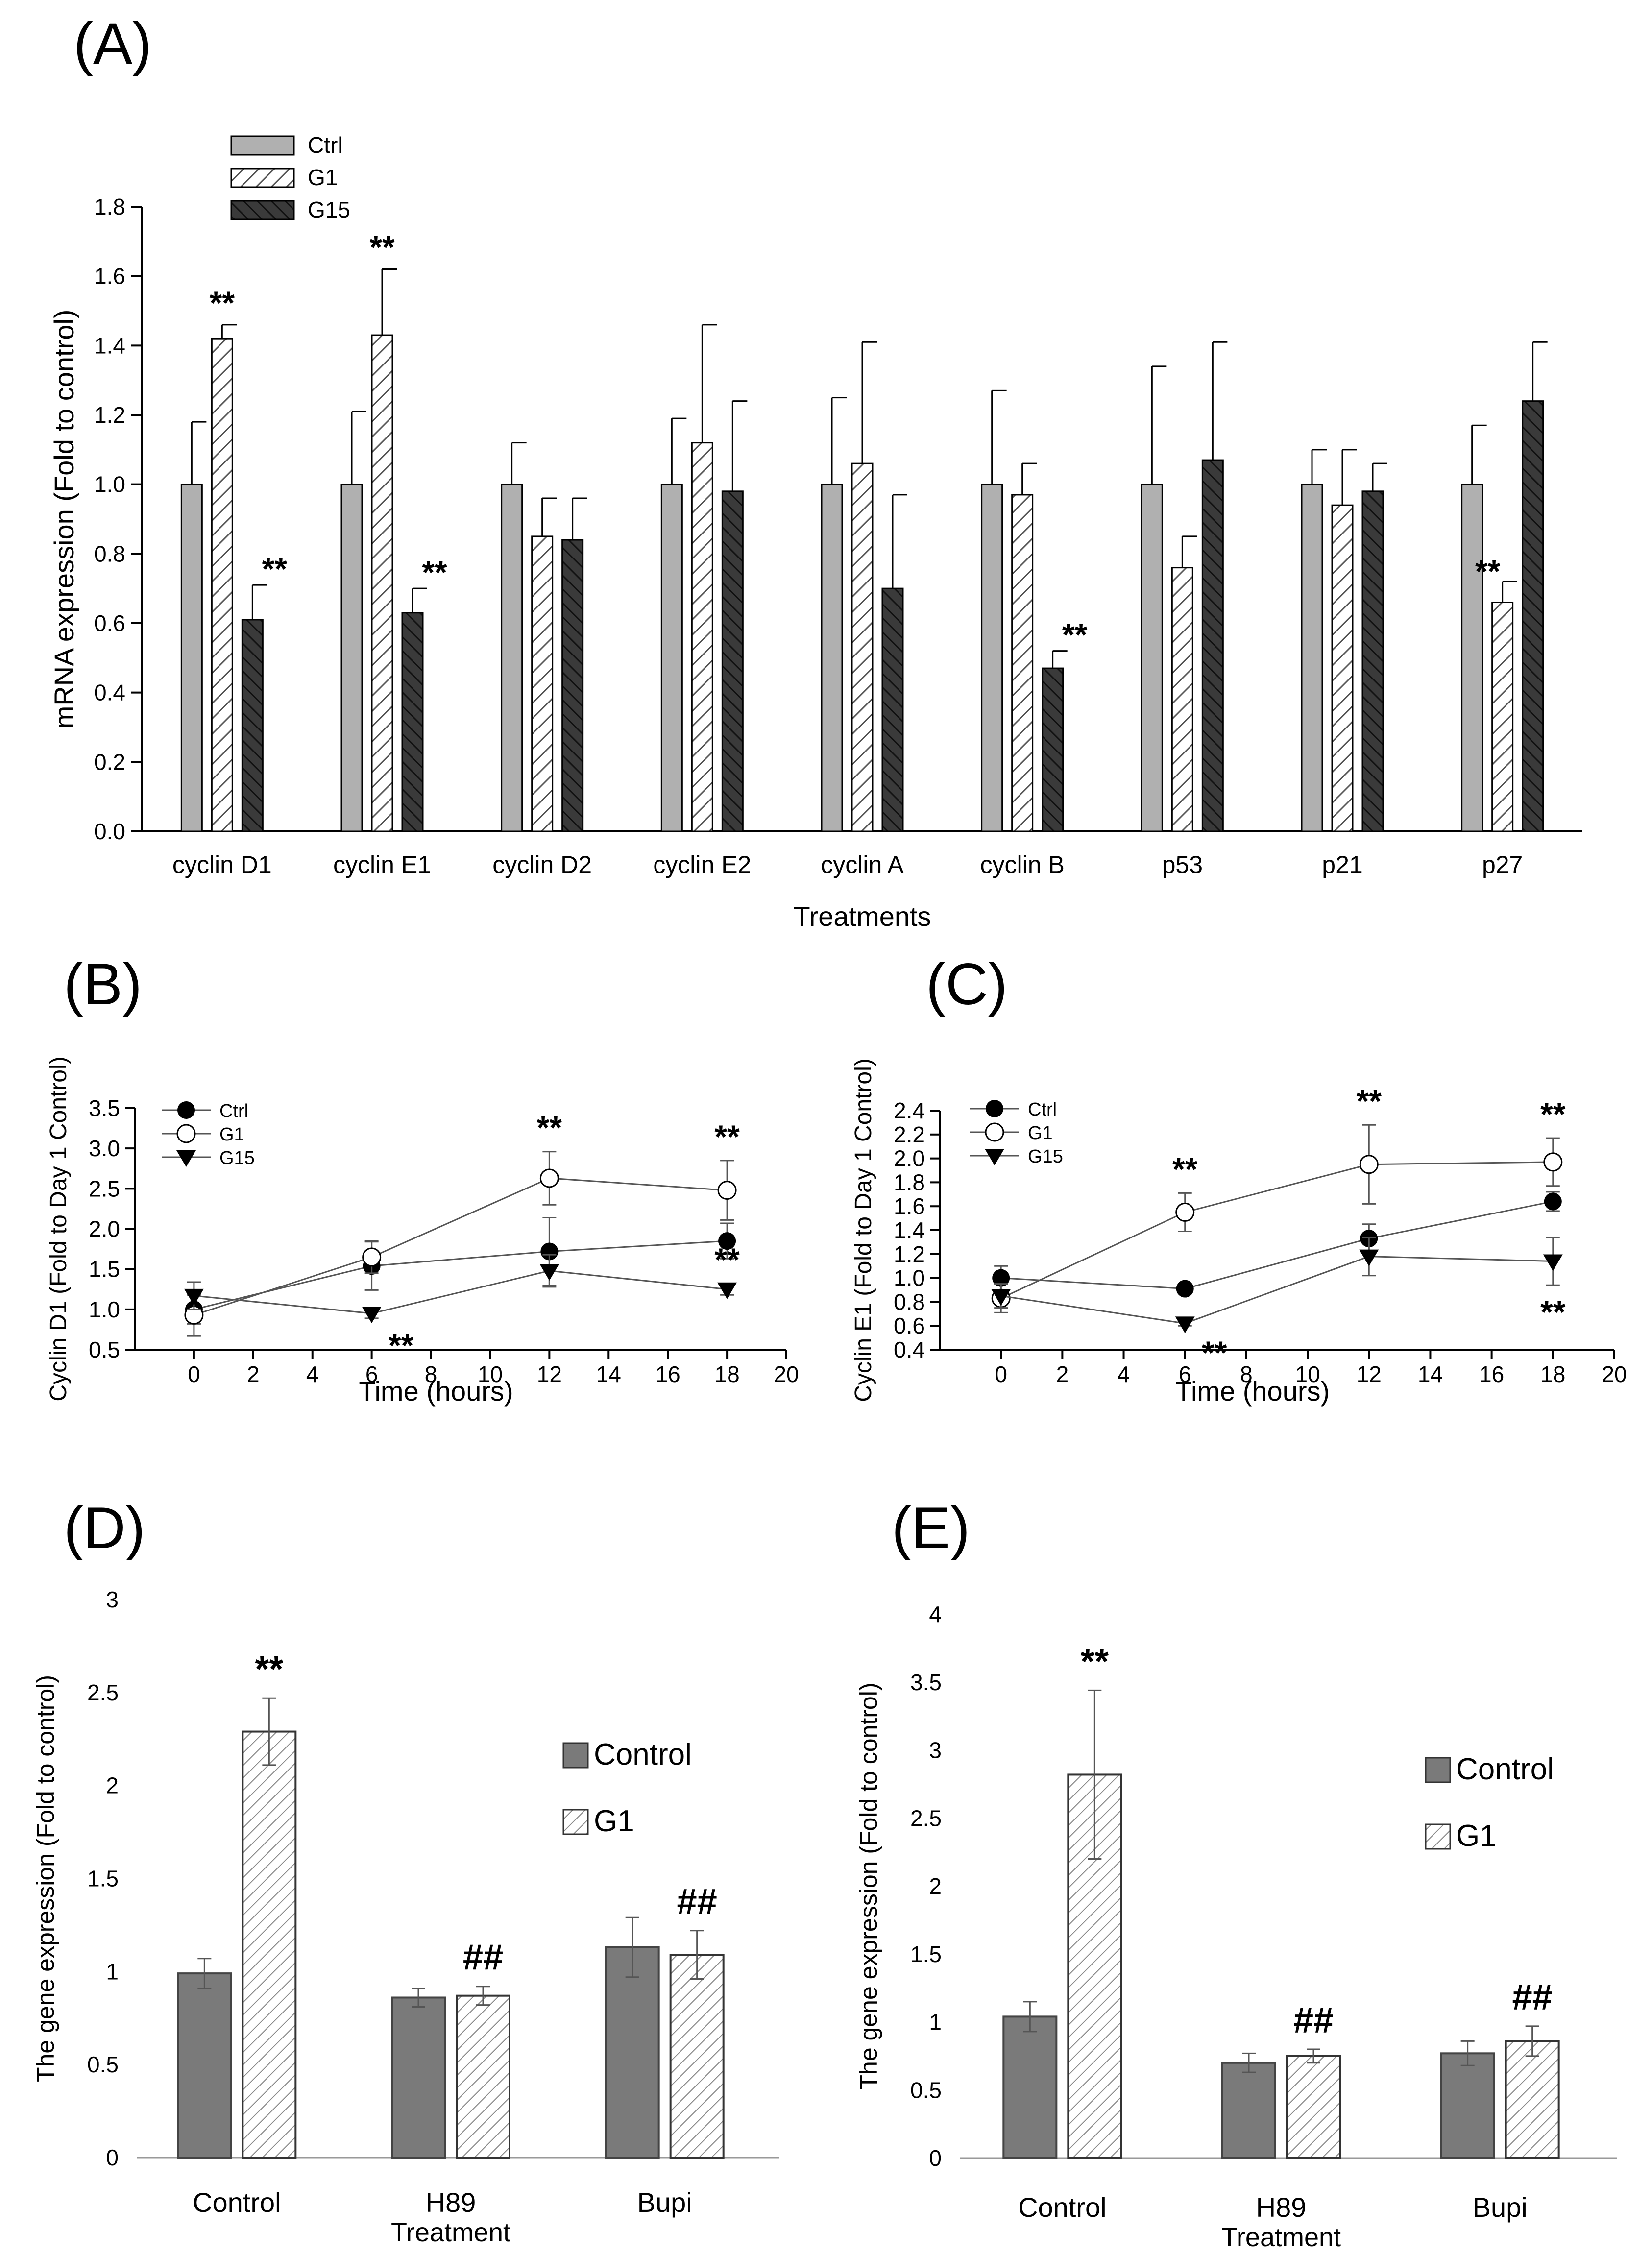  I want to click on category-label: H89, so click(1281, 2207).